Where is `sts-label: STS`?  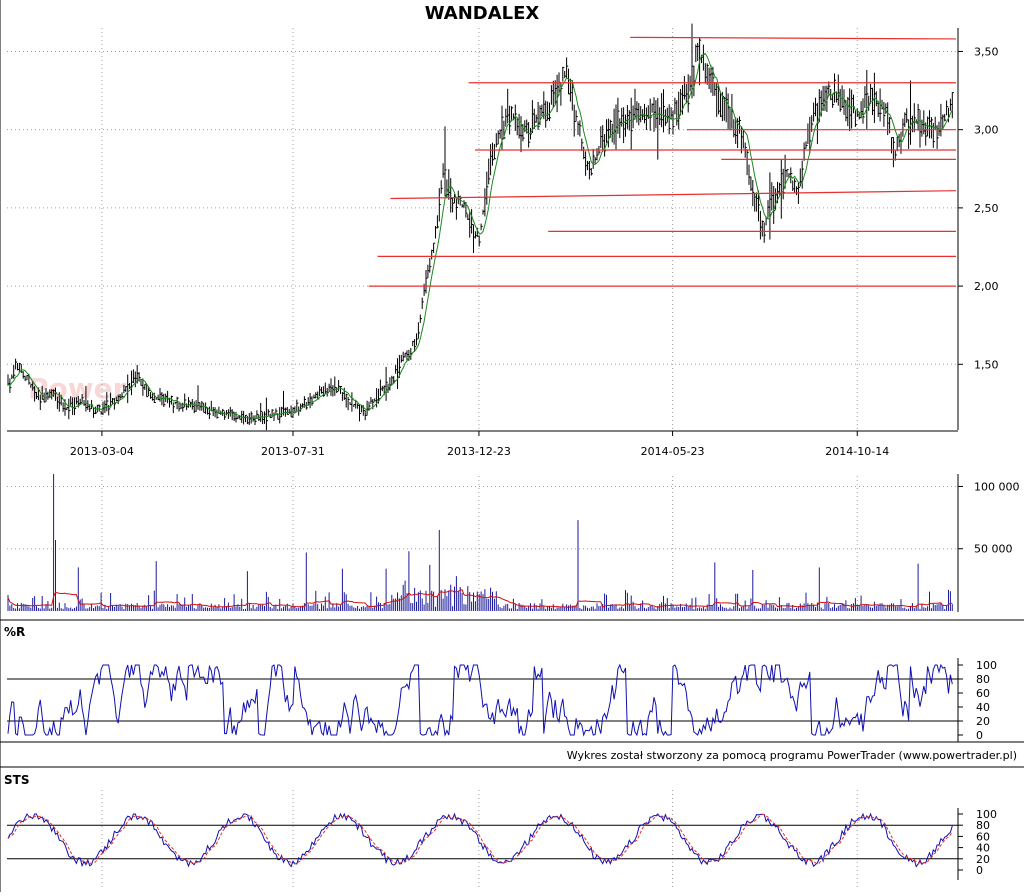 sts-label: STS is located at coordinates (16, 780).